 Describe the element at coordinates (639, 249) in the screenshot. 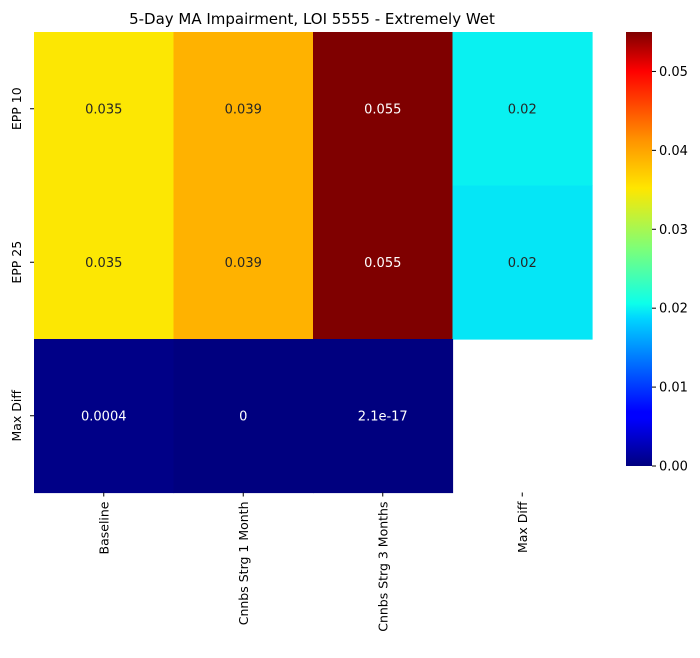

I see `colorbar-gradient` at that location.